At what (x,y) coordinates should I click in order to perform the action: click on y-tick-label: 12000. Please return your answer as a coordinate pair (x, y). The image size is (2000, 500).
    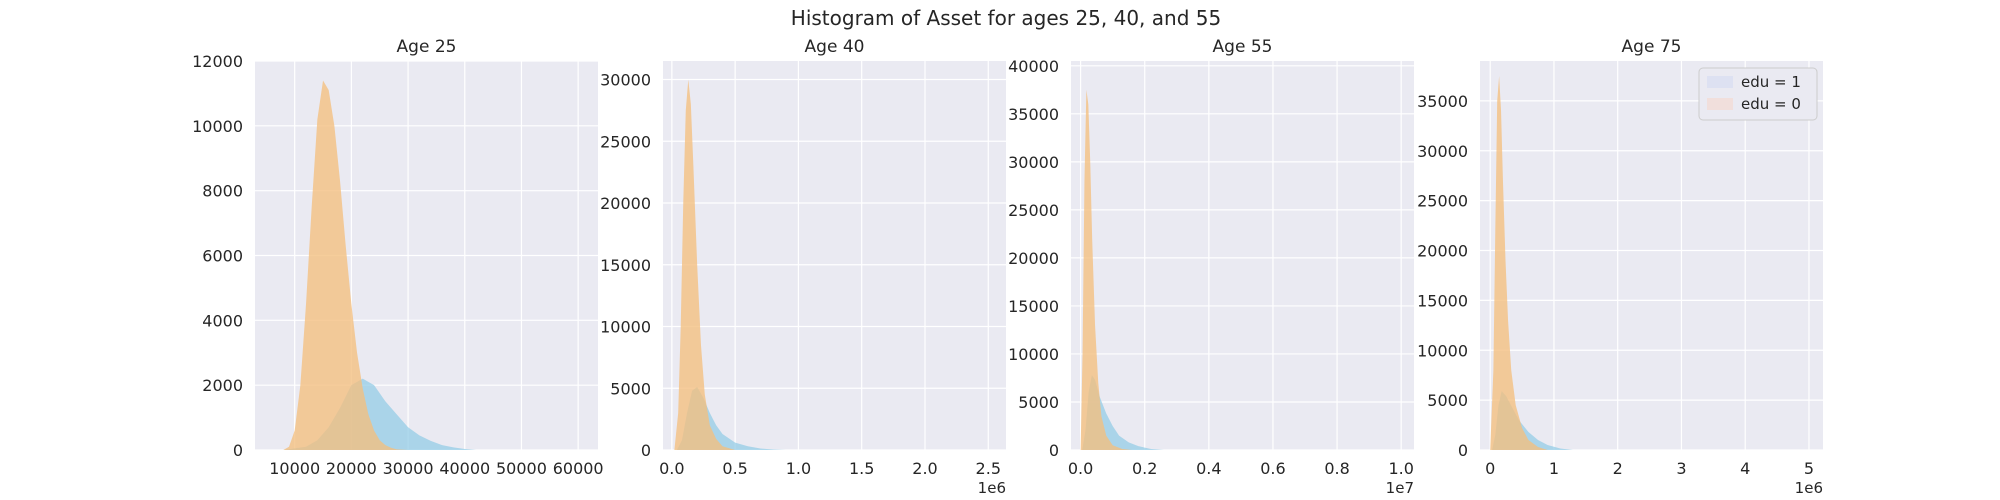
    Looking at the image, I should click on (217, 61).